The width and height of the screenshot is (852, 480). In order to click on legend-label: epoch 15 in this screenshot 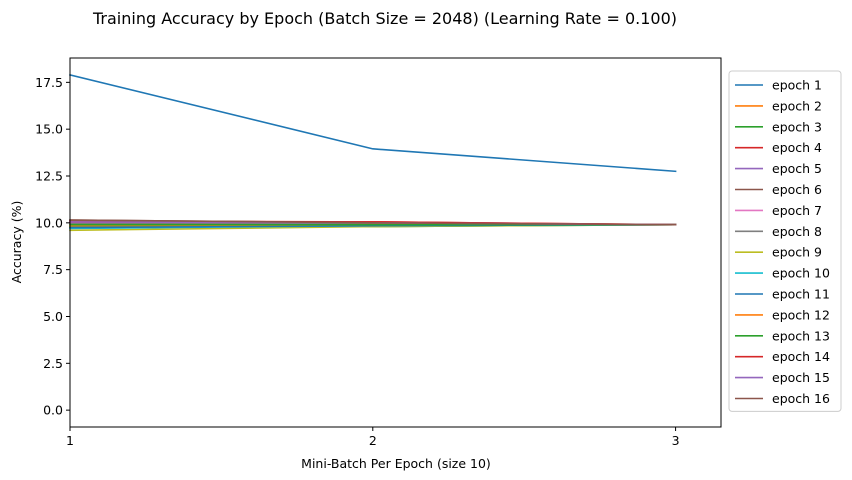, I will do `click(801, 377)`.